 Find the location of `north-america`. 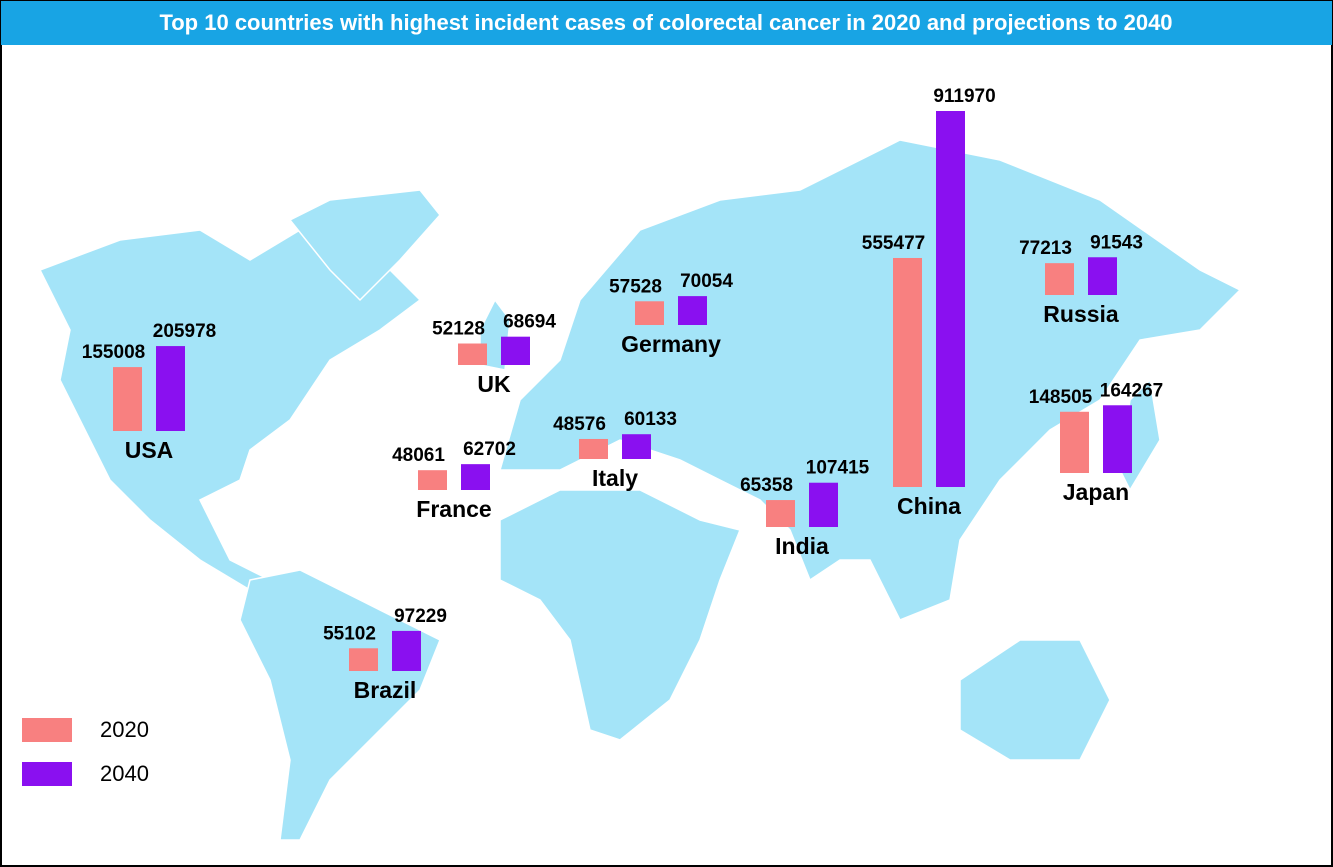

north-america is located at coordinates (230, 410).